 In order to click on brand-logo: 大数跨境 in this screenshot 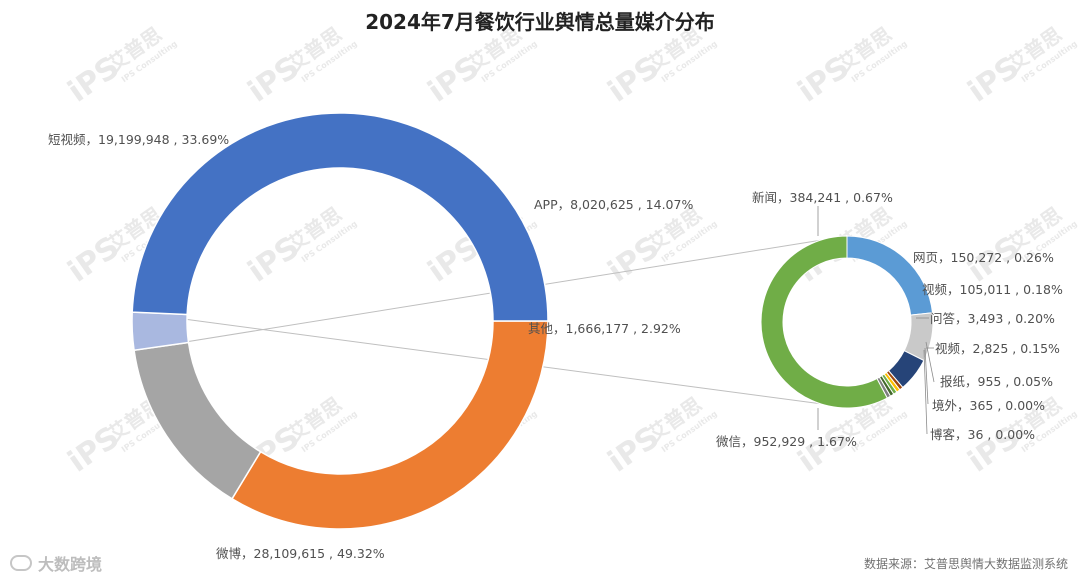, I will do `click(56, 563)`.